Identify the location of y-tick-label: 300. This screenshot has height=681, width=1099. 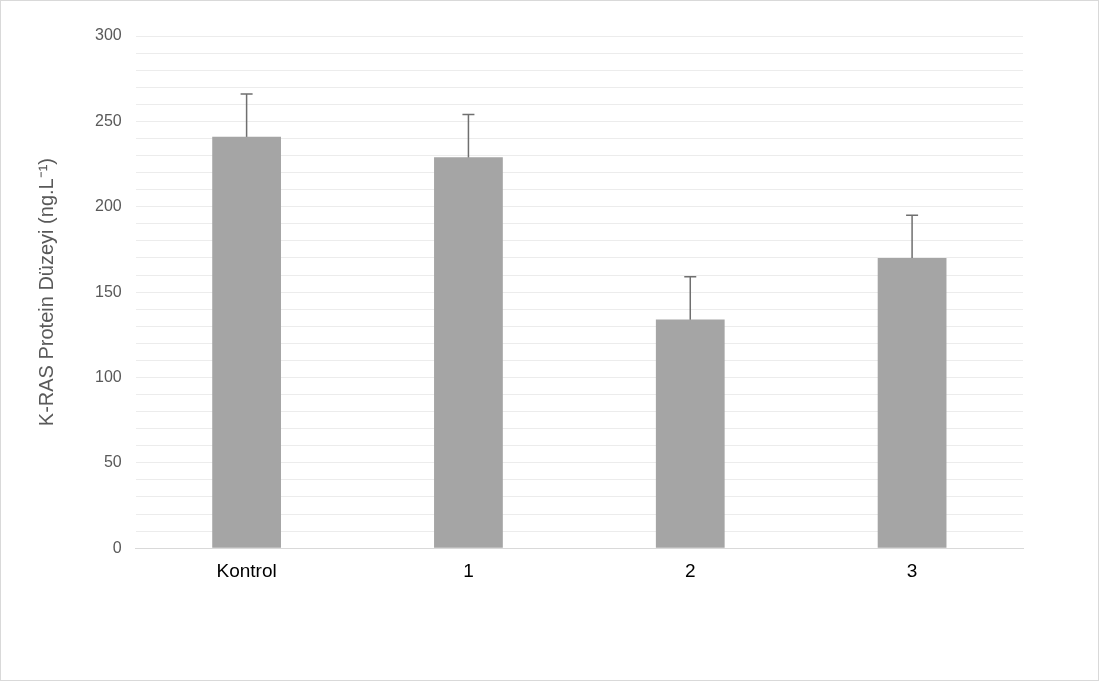
(108, 35).